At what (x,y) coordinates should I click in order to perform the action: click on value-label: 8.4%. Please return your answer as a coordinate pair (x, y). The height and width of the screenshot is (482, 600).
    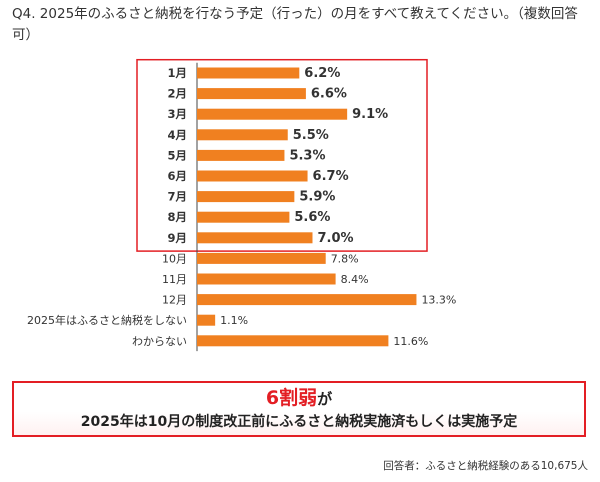
    Looking at the image, I should click on (355, 279).